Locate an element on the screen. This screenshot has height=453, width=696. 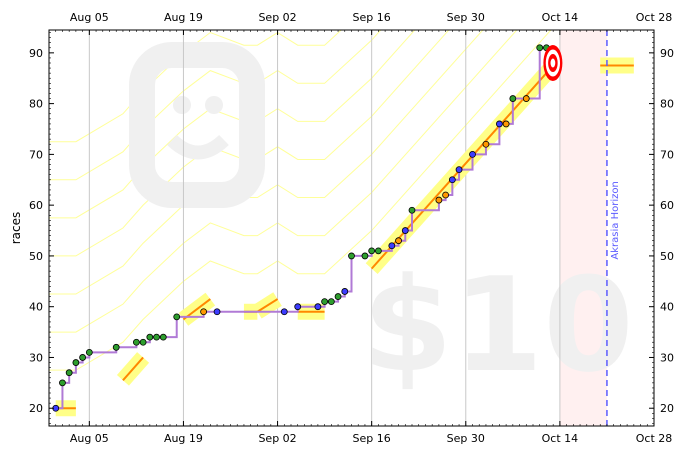
bullseye-target-icon is located at coordinates (553, 63).